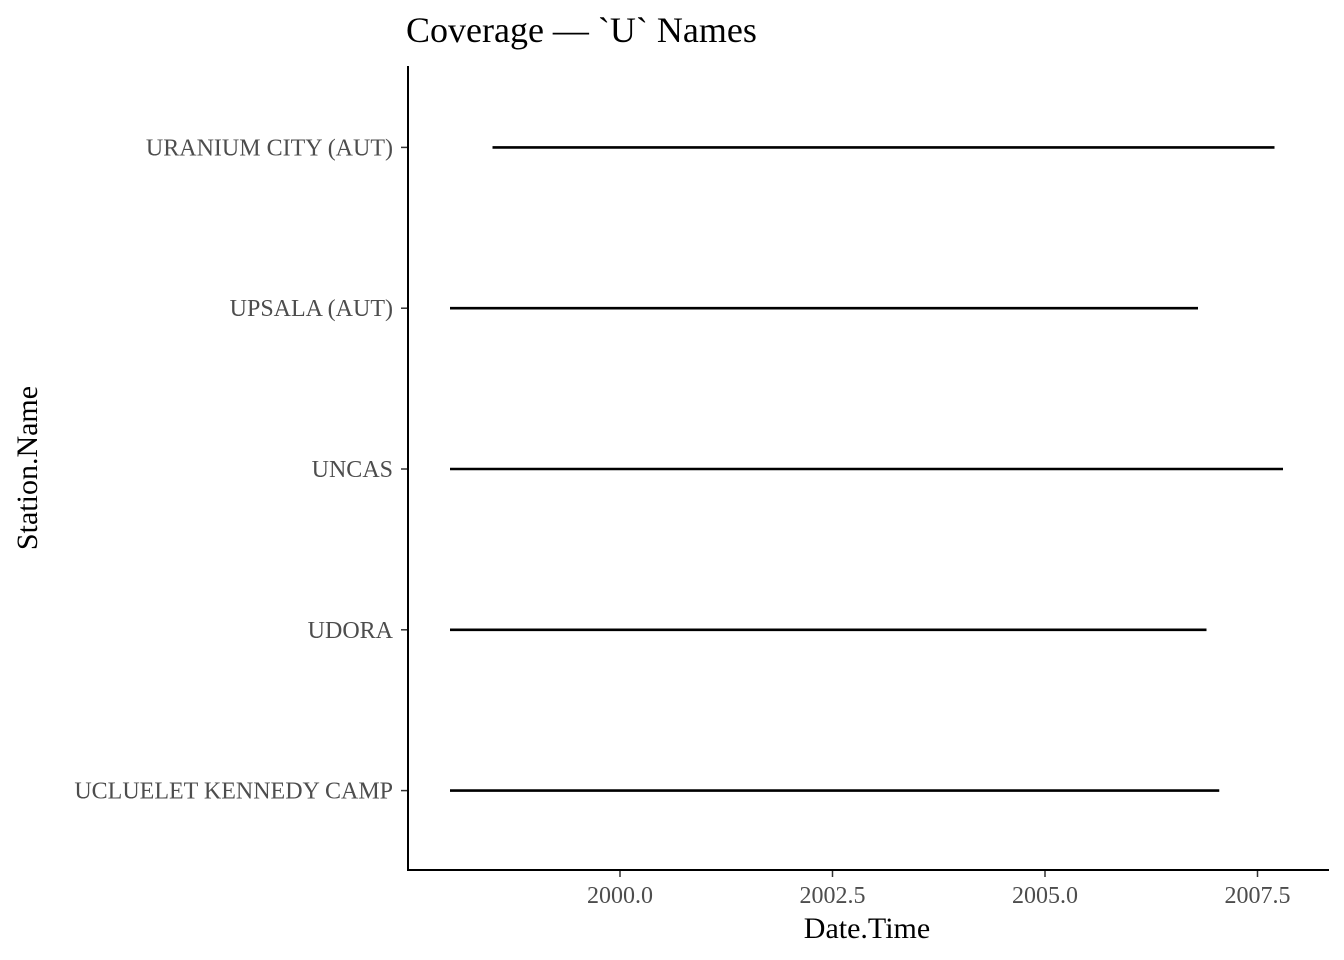 Image resolution: width=1344 pixels, height=960 pixels. I want to click on x-tick-label: 2000.0, so click(620, 896).